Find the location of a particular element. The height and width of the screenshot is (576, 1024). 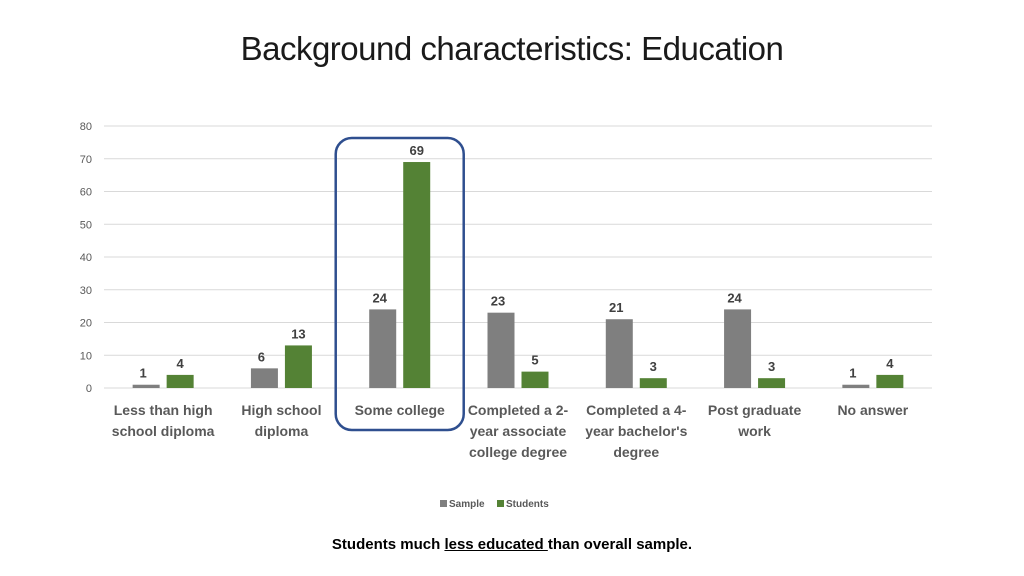

x-category-label: degree is located at coordinates (636, 452).